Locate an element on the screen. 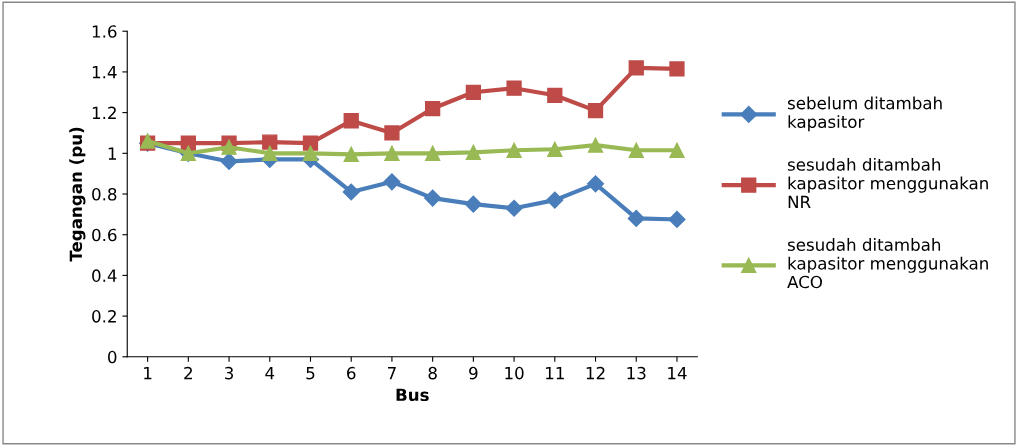  x-tick-label: 3 is located at coordinates (229, 373).